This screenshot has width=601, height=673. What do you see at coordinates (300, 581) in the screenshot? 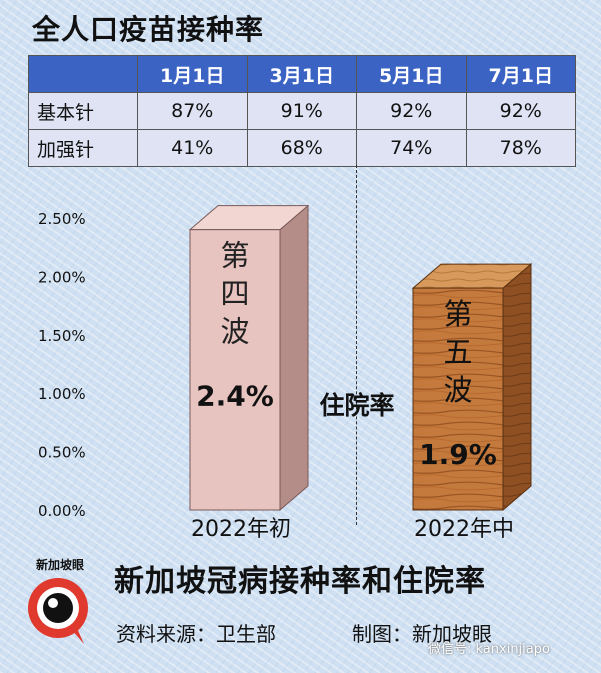
I see `footer-title: 新加坡冠病接种率和住院率` at bounding box center [300, 581].